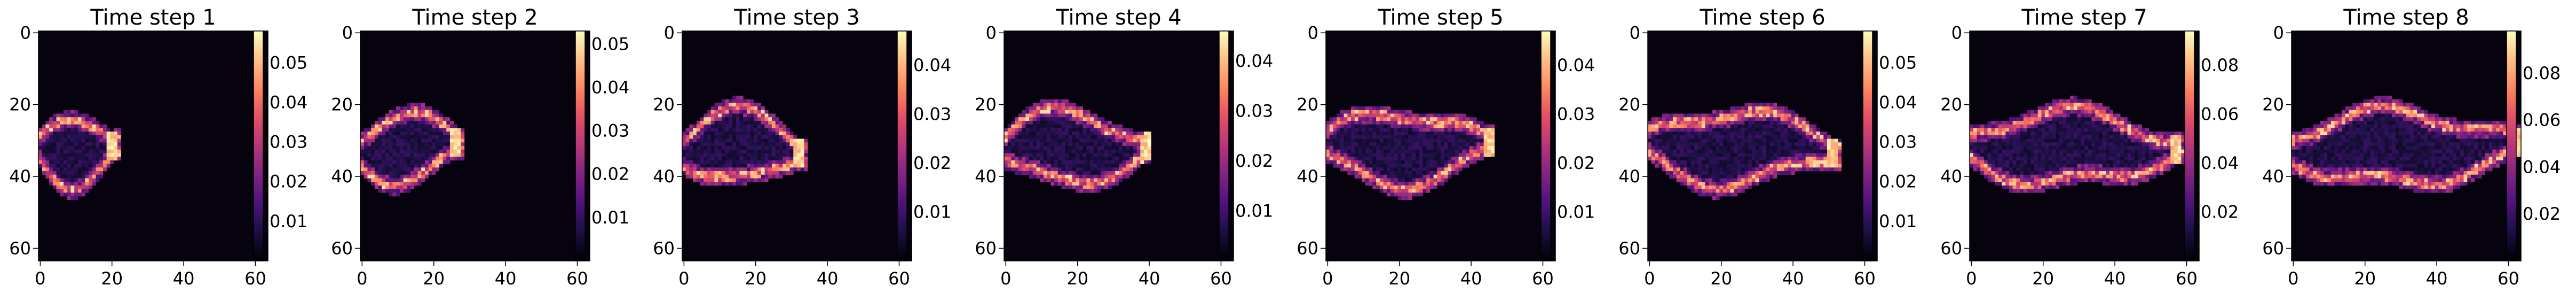 The width and height of the screenshot is (2576, 301). Describe the element at coordinates (1307, 248) in the screenshot. I see `y-tick-label: 60` at that location.